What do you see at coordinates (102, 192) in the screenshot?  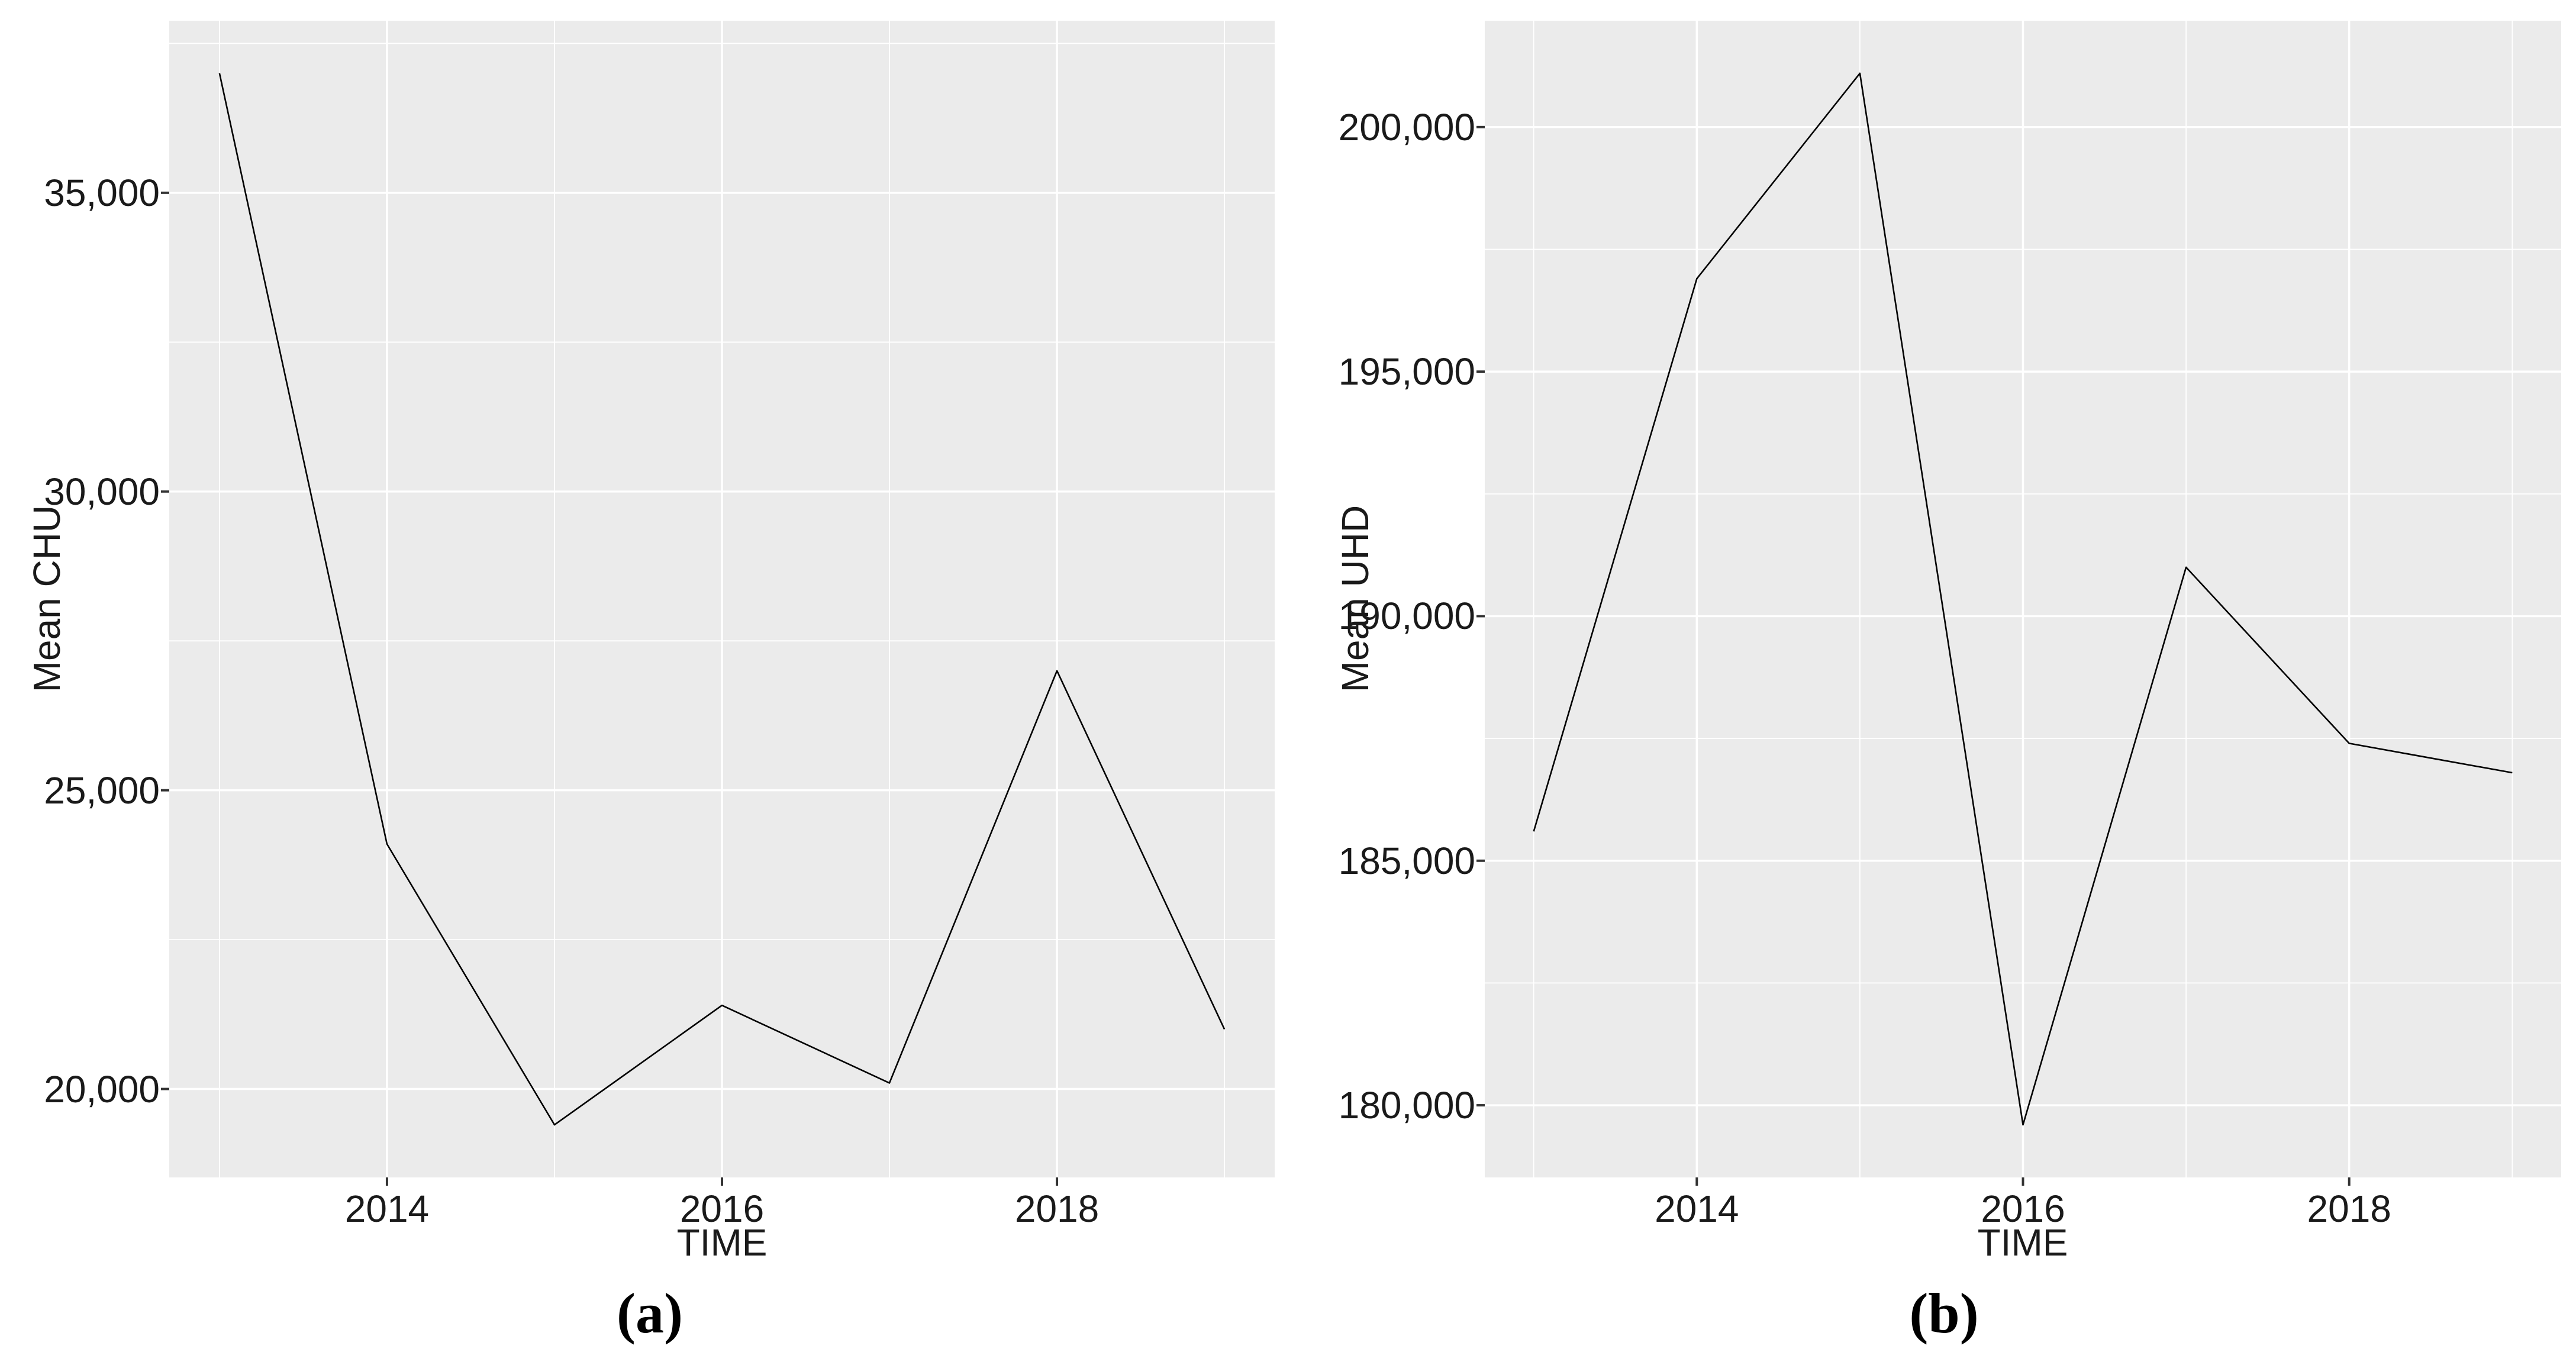 I see `y-tick-label: 35,000` at bounding box center [102, 192].